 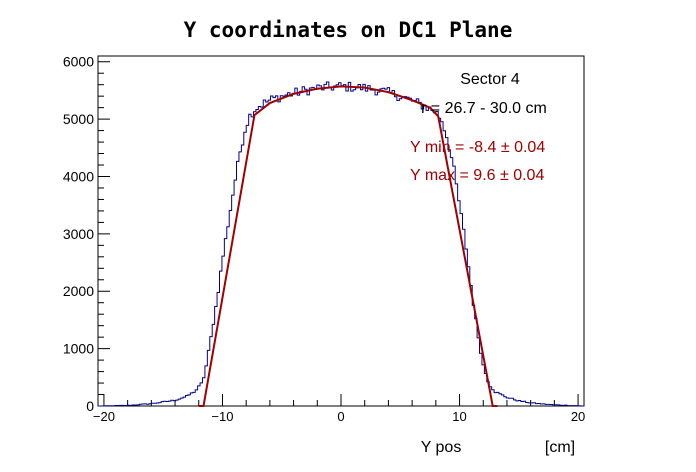 What do you see at coordinates (578, 416) in the screenshot?
I see `x-tick-label: 20` at bounding box center [578, 416].